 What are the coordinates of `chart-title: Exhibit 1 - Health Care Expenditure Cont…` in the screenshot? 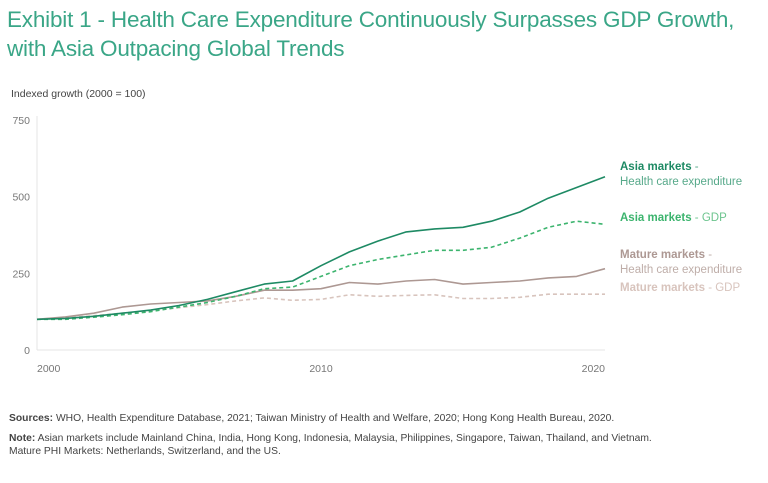 It's located at (371, 34).